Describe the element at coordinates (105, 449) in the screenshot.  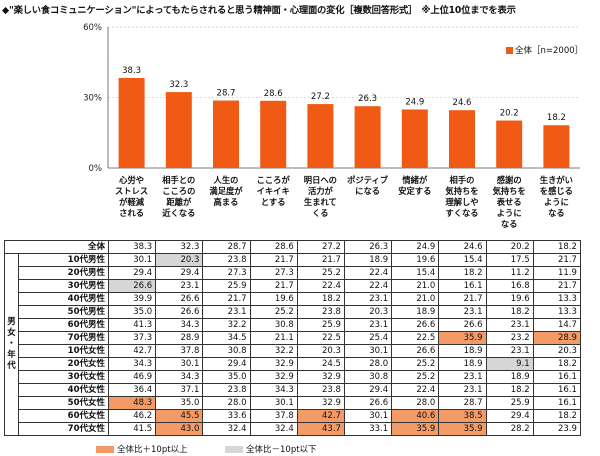
I see `high-swatch` at that location.